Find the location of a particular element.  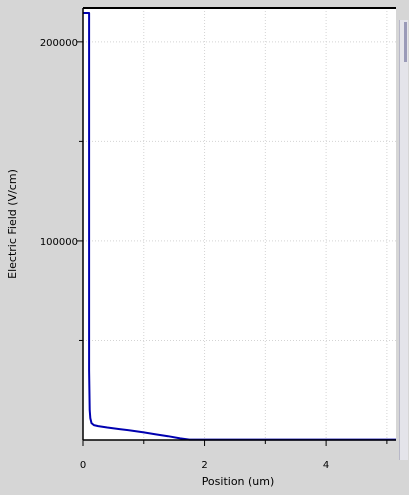

y-tick-label: 200000 is located at coordinates (59, 43).